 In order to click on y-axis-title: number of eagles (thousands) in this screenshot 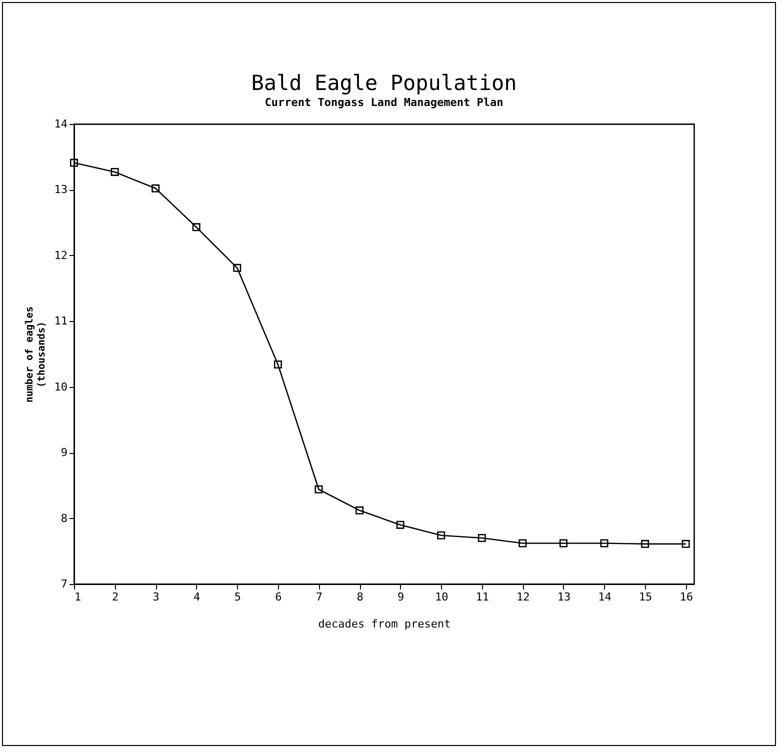, I will do `click(36, 354)`.